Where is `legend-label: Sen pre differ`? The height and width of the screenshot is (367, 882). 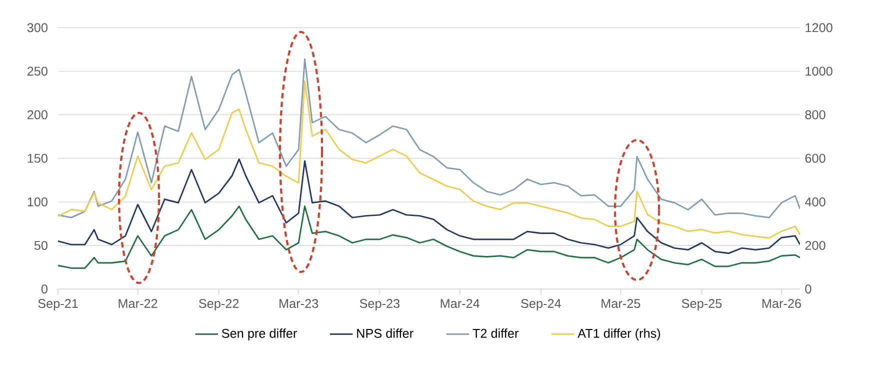 legend-label: Sen pre differ is located at coordinates (259, 334).